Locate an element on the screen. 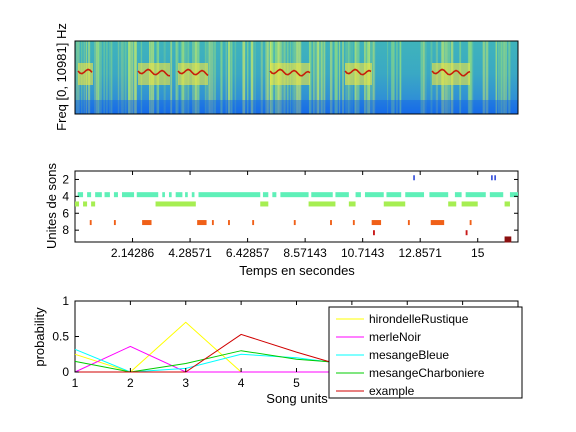 This screenshot has width=576, height=432. prob-y-tick-label: 0.5 is located at coordinates (60, 337).